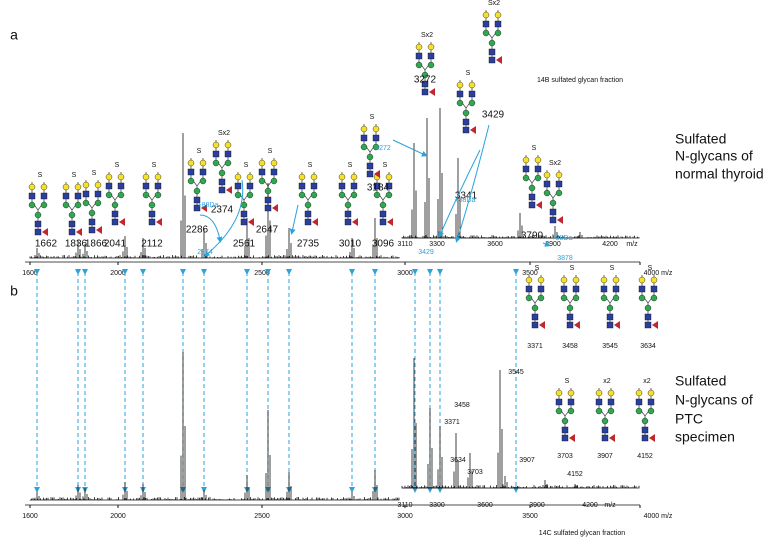  What do you see at coordinates (466, 196) in the screenshot?
I see `label: 3341` at bounding box center [466, 196].